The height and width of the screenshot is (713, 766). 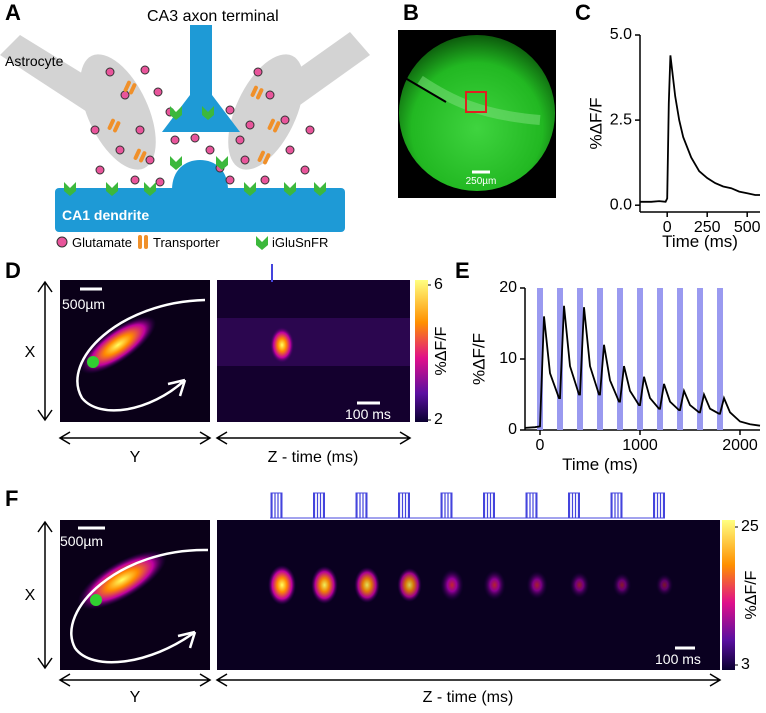 I want to click on panel-label: B, so click(x=411, y=12).